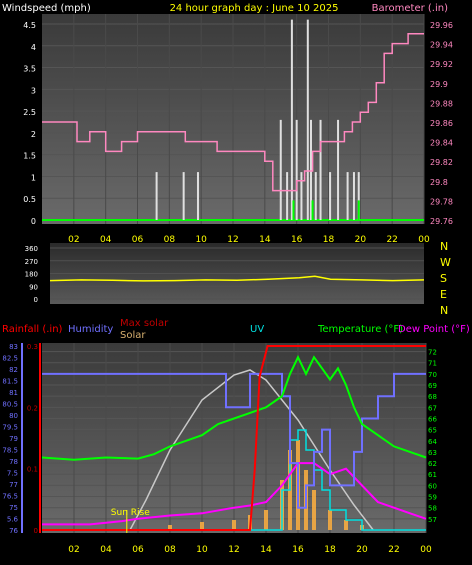 Image resolution: width=472 pixels, height=565 pixels. Describe the element at coordinates (13, 508) in the screenshot. I see `humidity-tick-label: 75` at that location.